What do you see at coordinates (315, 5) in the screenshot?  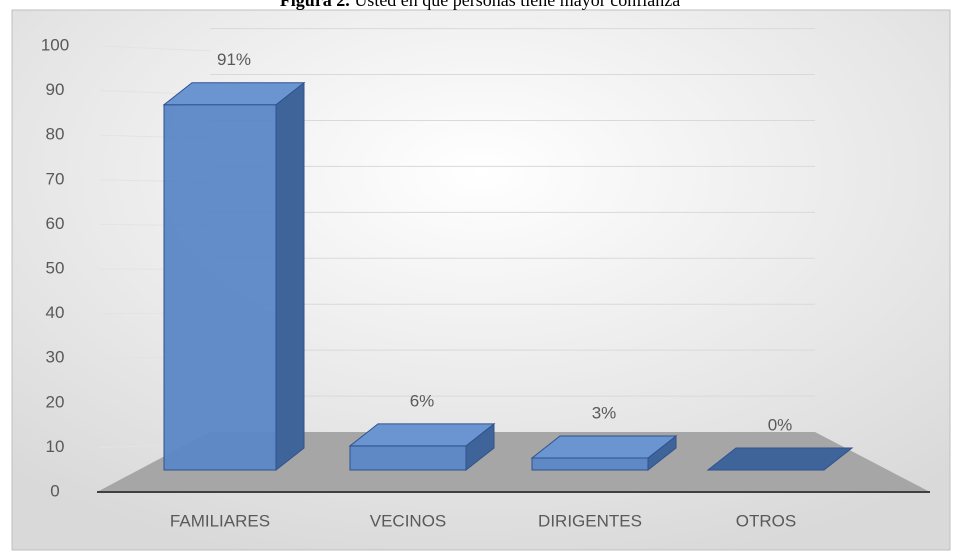 I see `figure-label: Figura 2.` at bounding box center [315, 5].